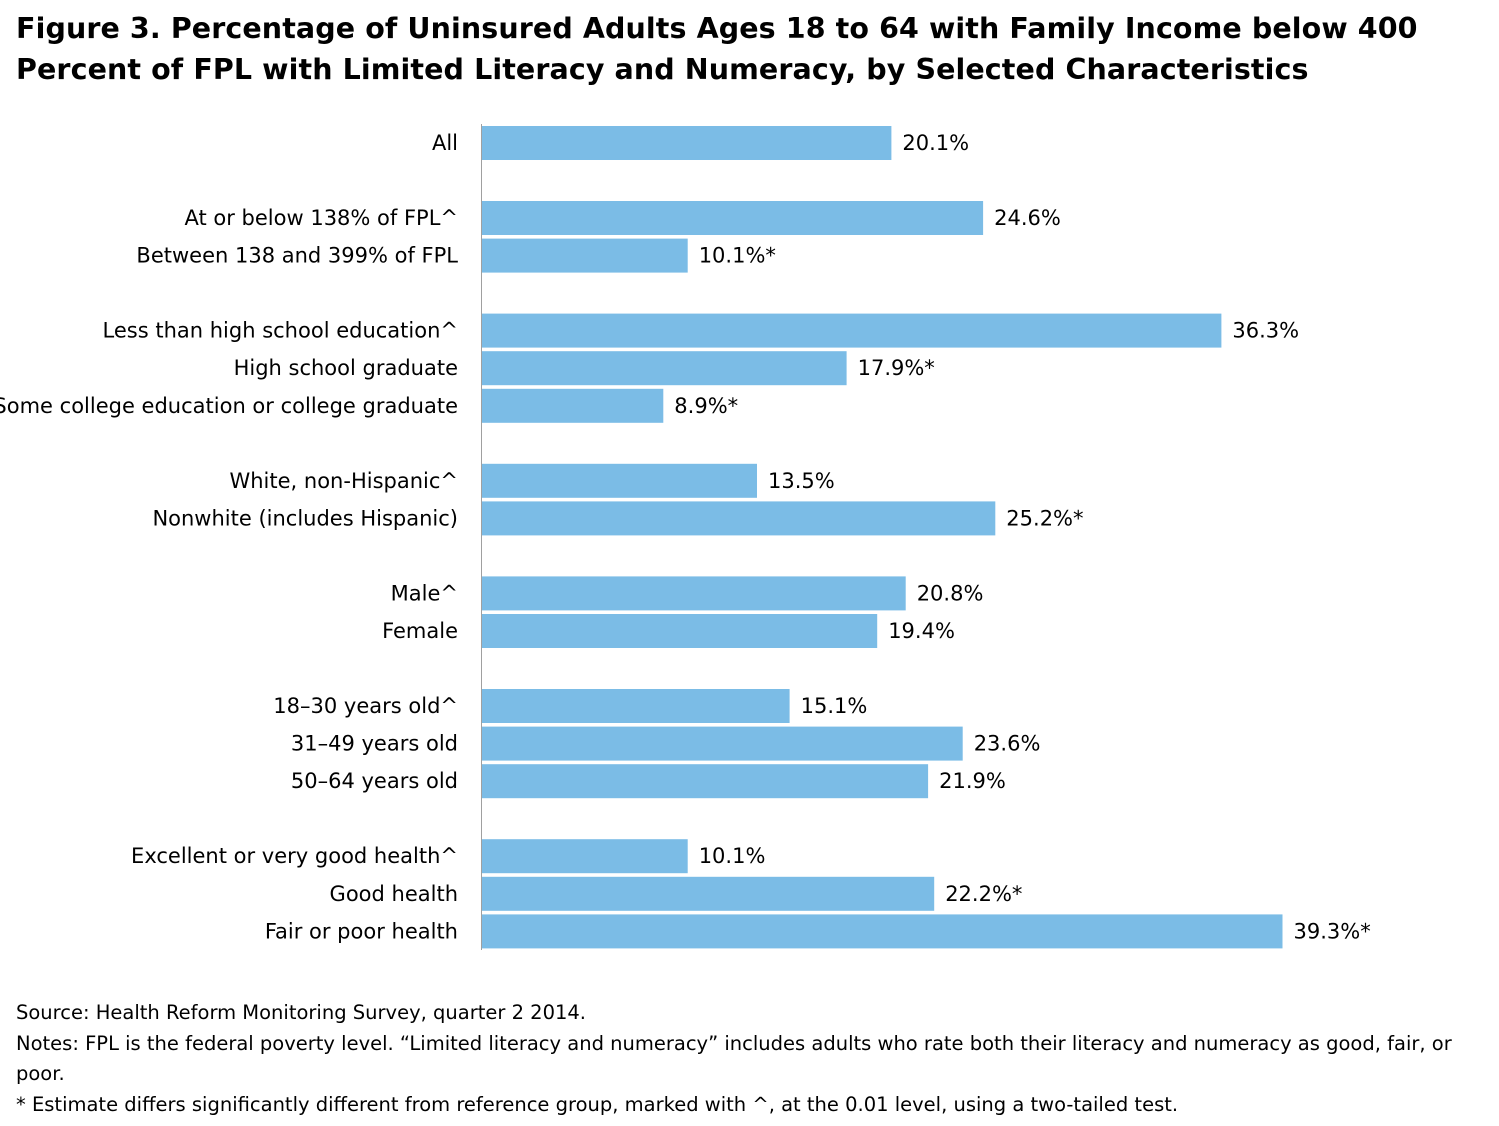  I want to click on value-label: 10.1%*, so click(737, 256).